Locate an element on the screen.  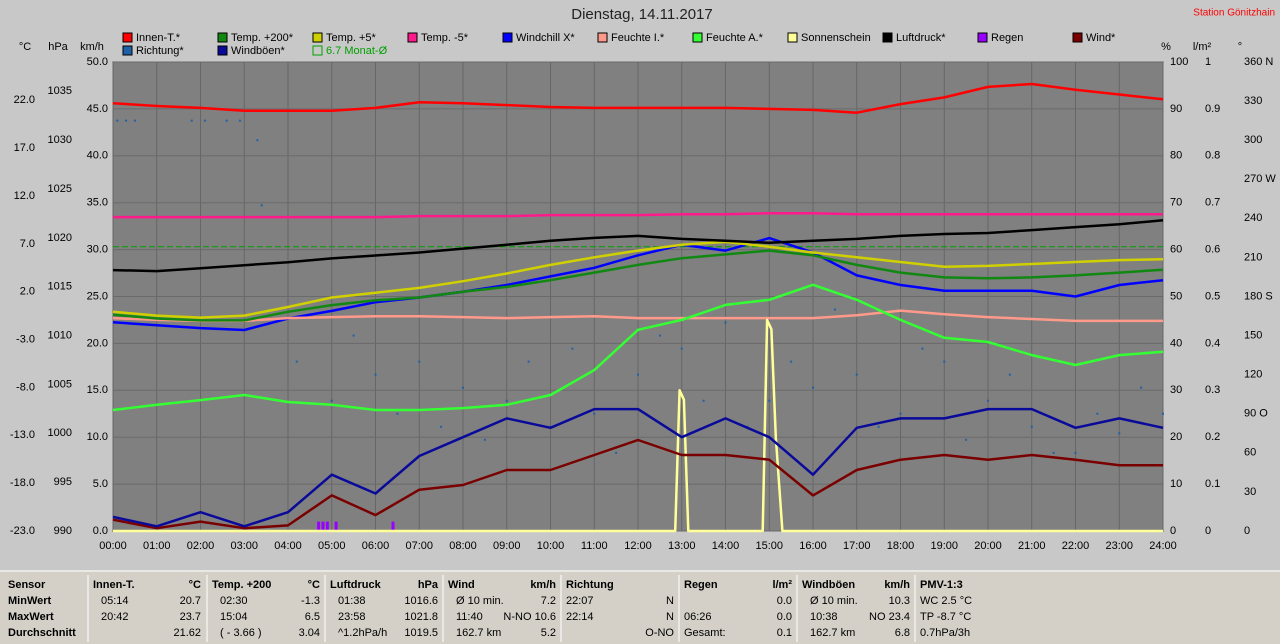
y-tick-label: -18.0 is located at coordinates (22, 483).